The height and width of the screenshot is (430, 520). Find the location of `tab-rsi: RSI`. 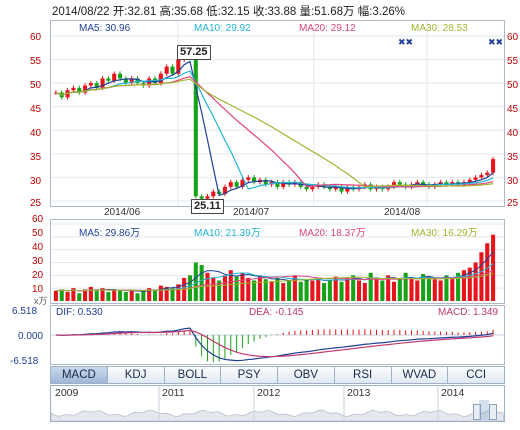

tab-rsi: RSI is located at coordinates (363, 375).